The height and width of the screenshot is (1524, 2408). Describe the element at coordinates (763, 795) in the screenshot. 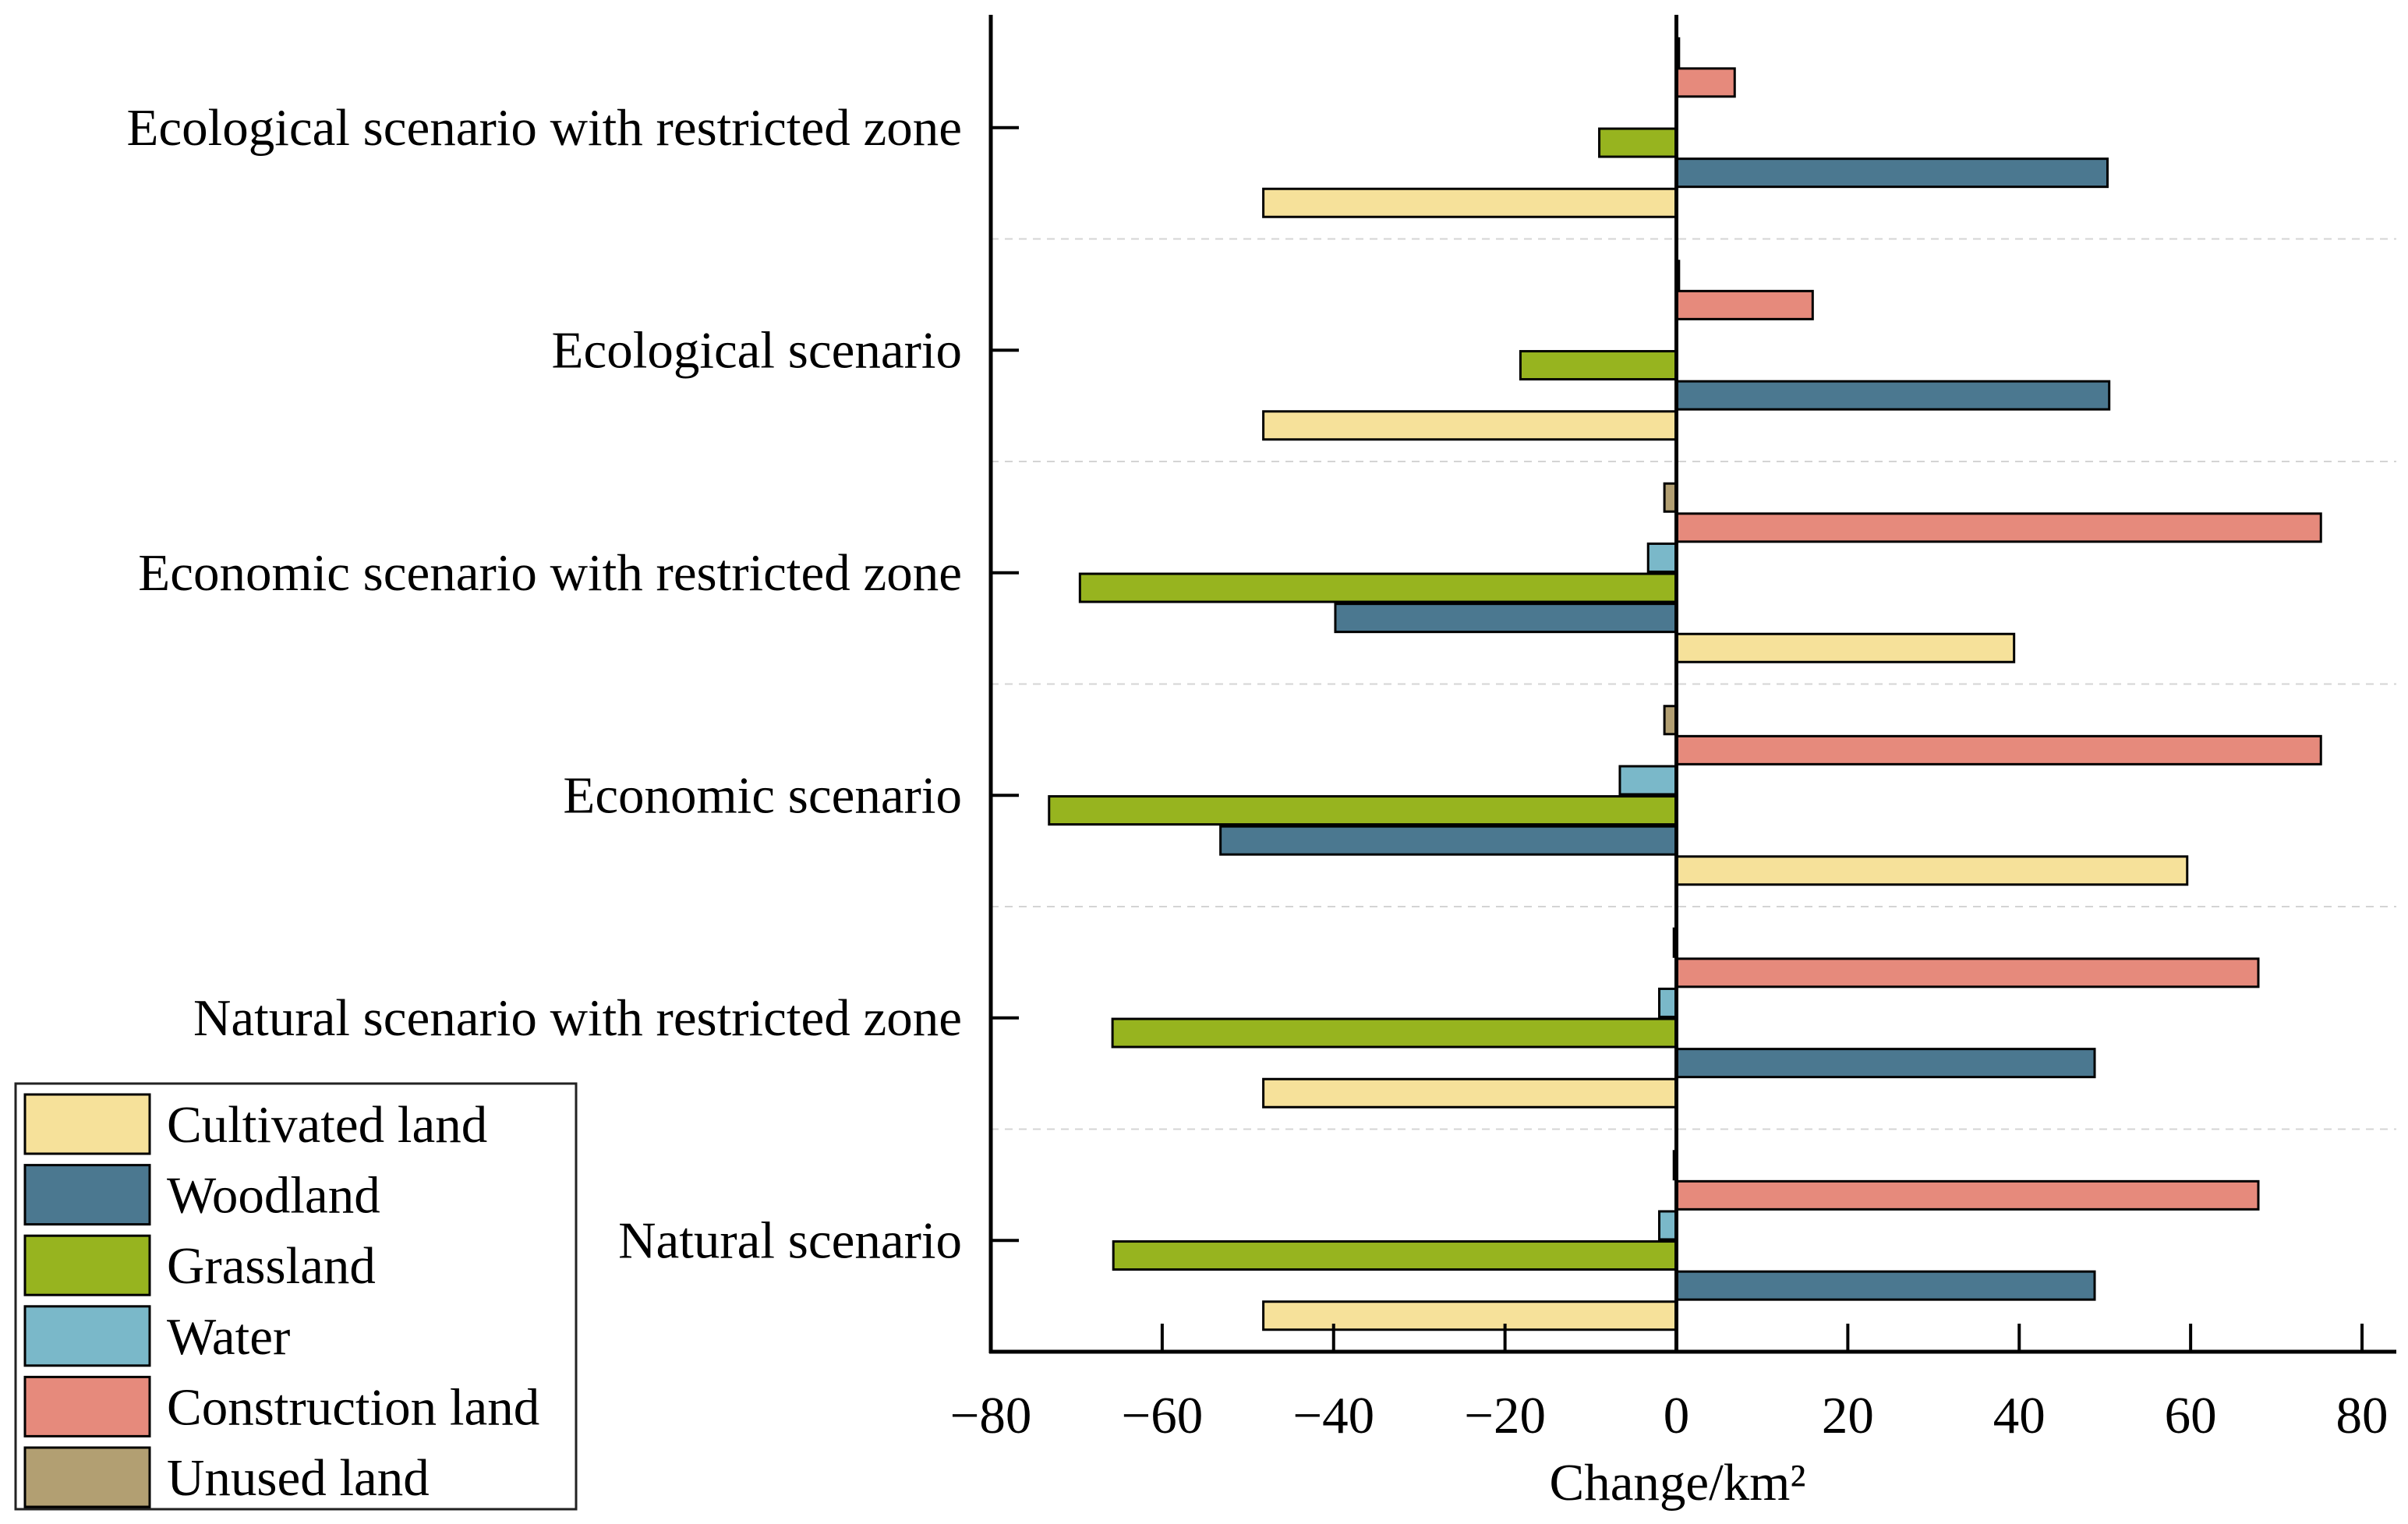

I see `category-label-economic-scenario: Economic scenario` at that location.